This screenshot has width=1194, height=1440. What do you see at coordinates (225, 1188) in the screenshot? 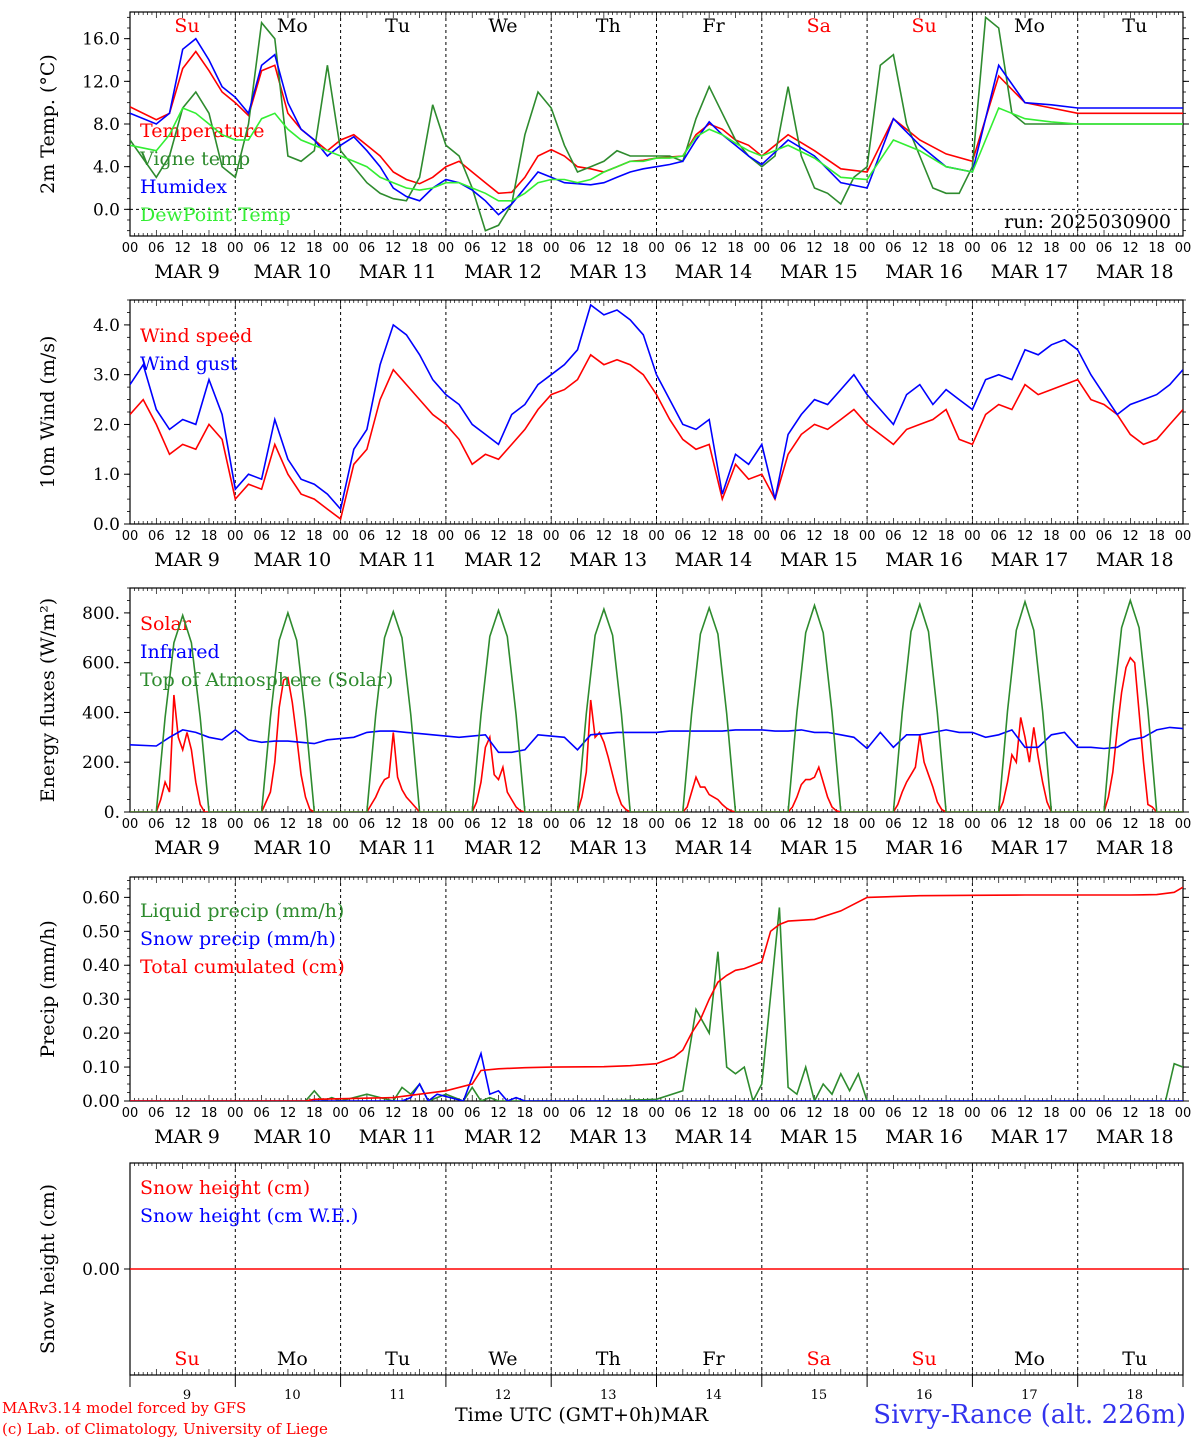
I see `legend-entry: Snow height (cm)` at bounding box center [225, 1188].